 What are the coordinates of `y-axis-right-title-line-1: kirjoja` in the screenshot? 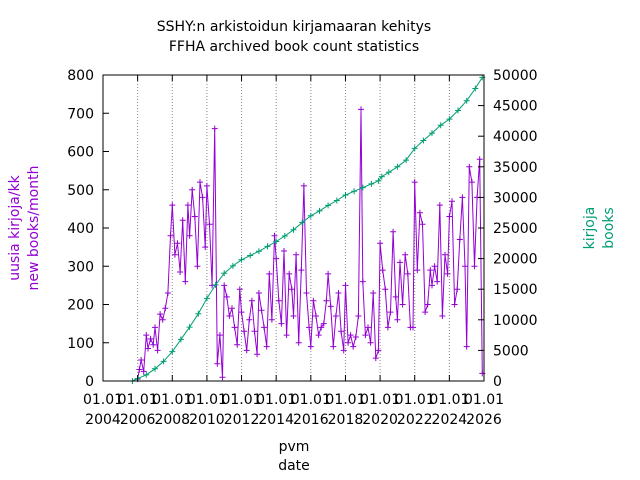 It's located at (590, 228).